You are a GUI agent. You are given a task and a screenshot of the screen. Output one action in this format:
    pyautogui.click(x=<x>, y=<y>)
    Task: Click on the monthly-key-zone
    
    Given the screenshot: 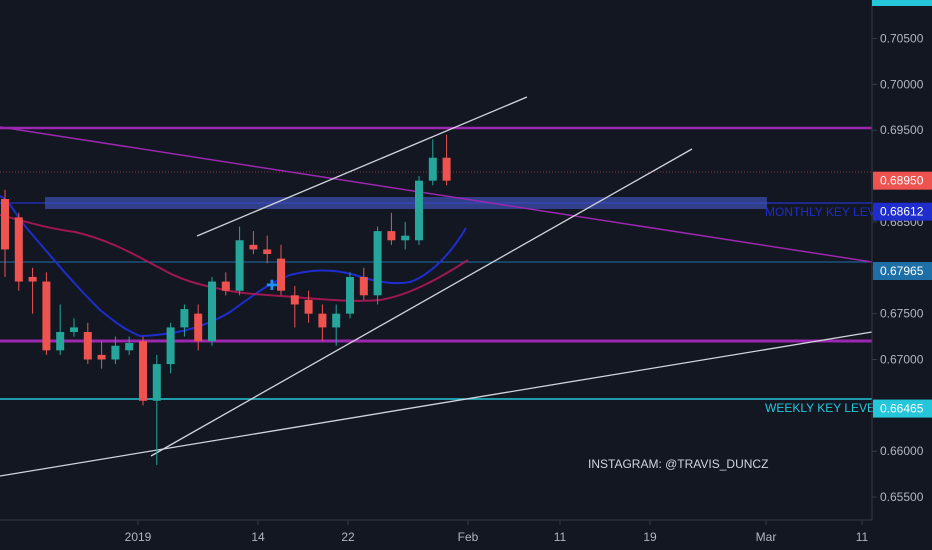 What is the action you would take?
    pyautogui.click(x=406, y=203)
    